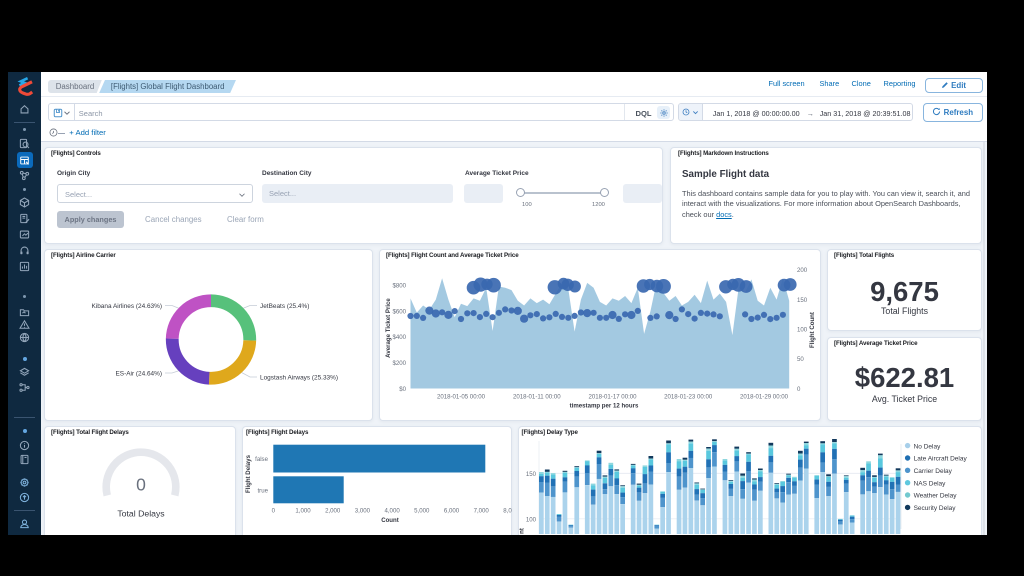 This screenshot has width=1024, height=576. What do you see at coordinates (262, 490) in the screenshot?
I see `svg-text: true` at bounding box center [262, 490].